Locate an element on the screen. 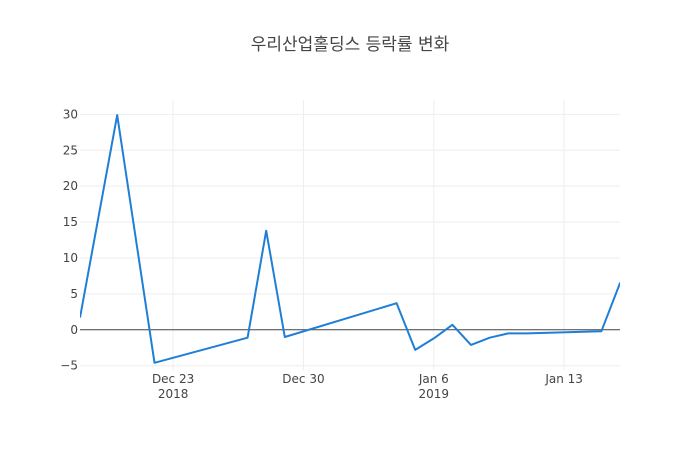  x-tick-year-label: 2018 is located at coordinates (173, 394).